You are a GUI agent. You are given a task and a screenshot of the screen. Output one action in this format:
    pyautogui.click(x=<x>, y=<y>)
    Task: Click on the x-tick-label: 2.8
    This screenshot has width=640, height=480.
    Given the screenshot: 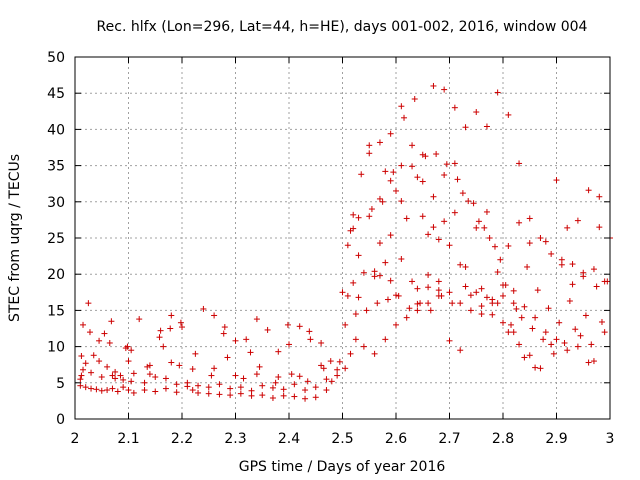 What is the action you would take?
    pyautogui.click(x=503, y=439)
    